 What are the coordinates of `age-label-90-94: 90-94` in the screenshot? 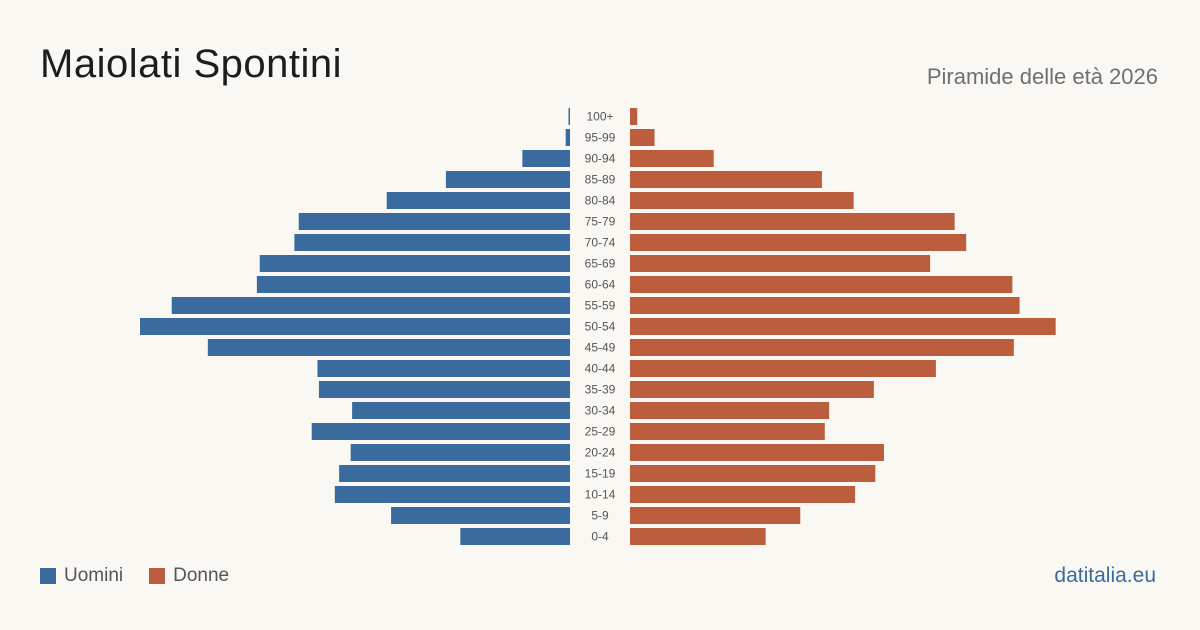 It's located at (600, 159).